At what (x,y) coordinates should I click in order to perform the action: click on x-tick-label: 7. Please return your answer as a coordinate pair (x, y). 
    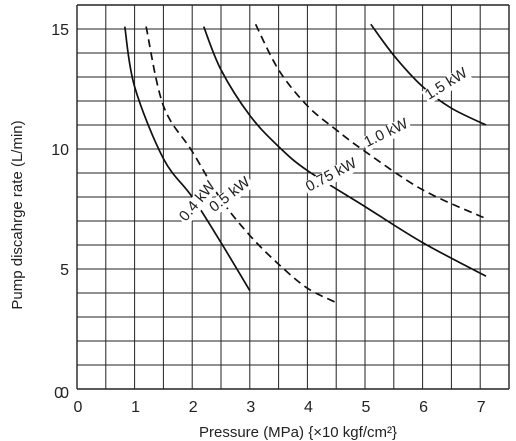
    Looking at the image, I should click on (481, 407).